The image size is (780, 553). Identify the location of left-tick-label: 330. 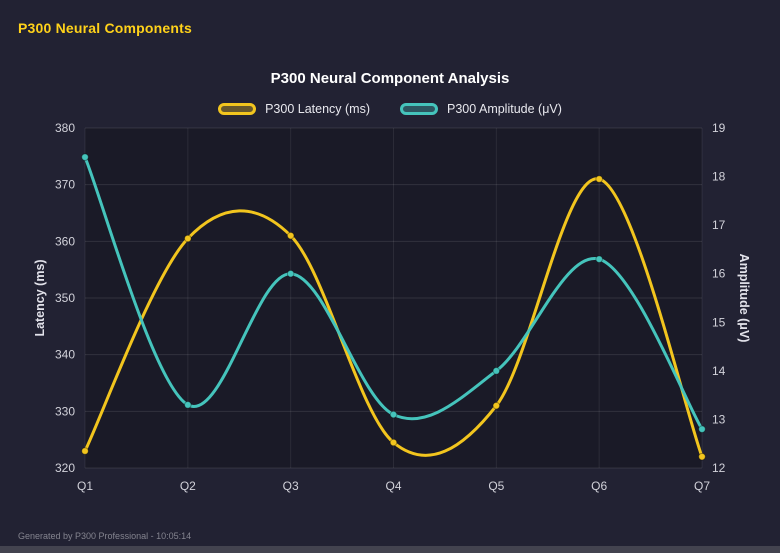
(65, 411).